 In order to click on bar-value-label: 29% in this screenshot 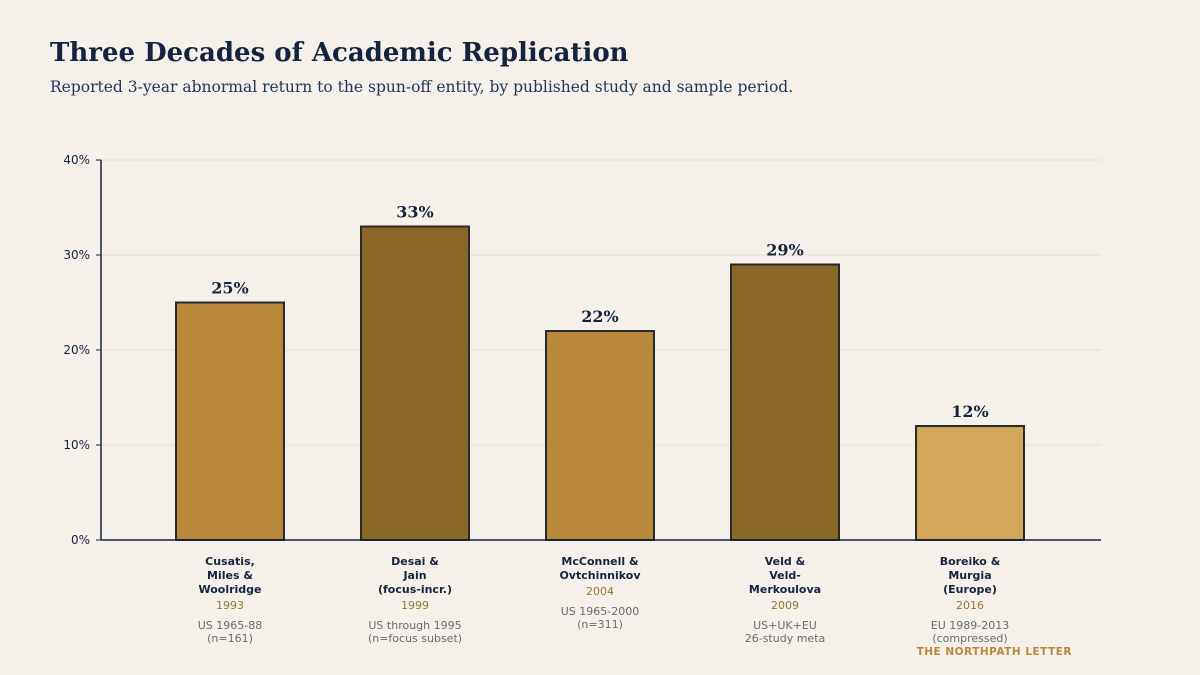, I will do `click(784, 250)`.